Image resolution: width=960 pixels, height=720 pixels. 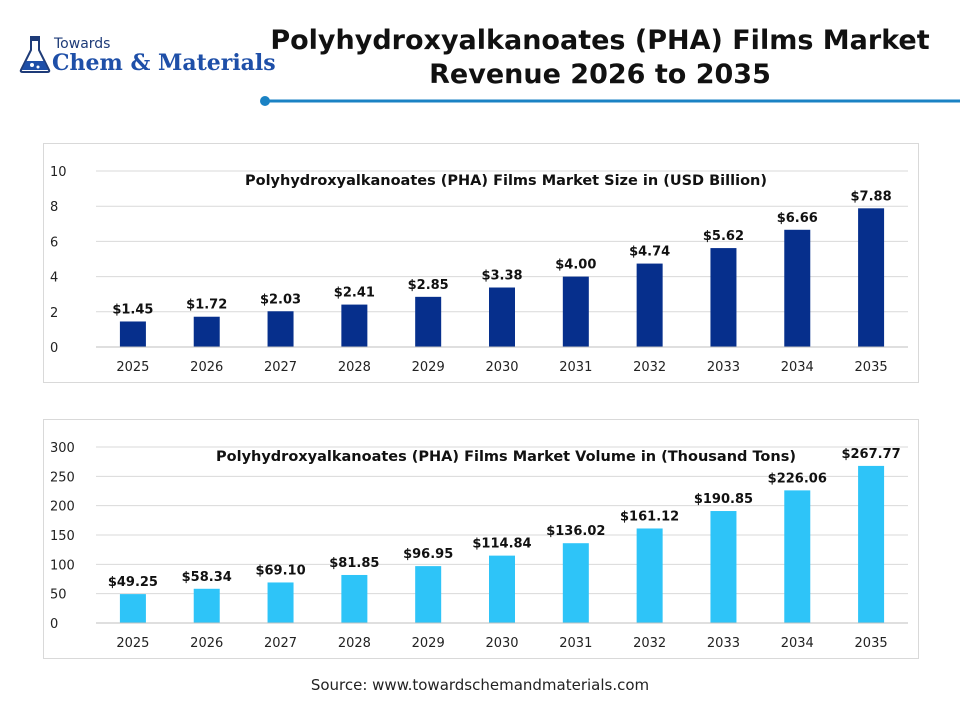 What do you see at coordinates (649, 516) in the screenshot?
I see `data-label: $161.12` at bounding box center [649, 516].